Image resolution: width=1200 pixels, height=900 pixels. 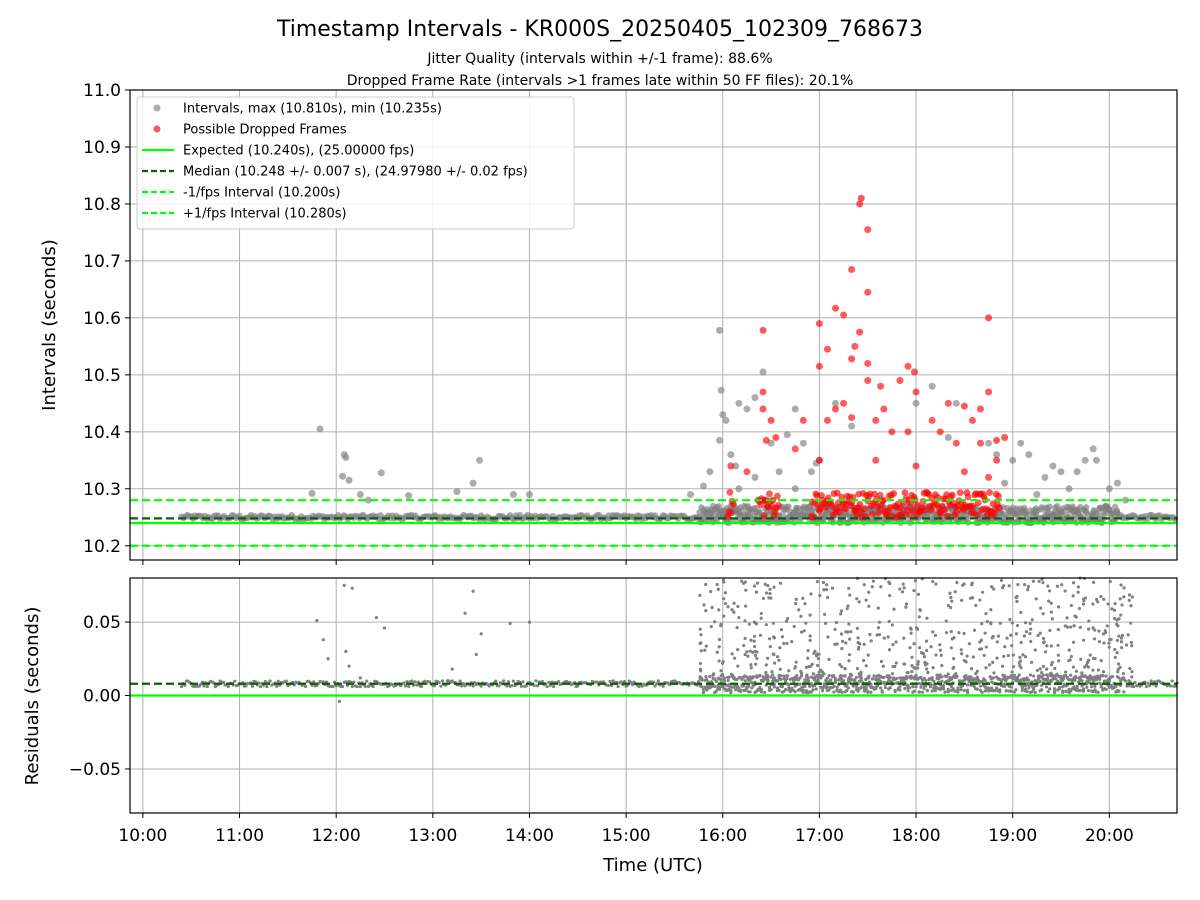 What do you see at coordinates (239, 836) in the screenshot?
I see `x-tick-label: 11:00` at bounding box center [239, 836].